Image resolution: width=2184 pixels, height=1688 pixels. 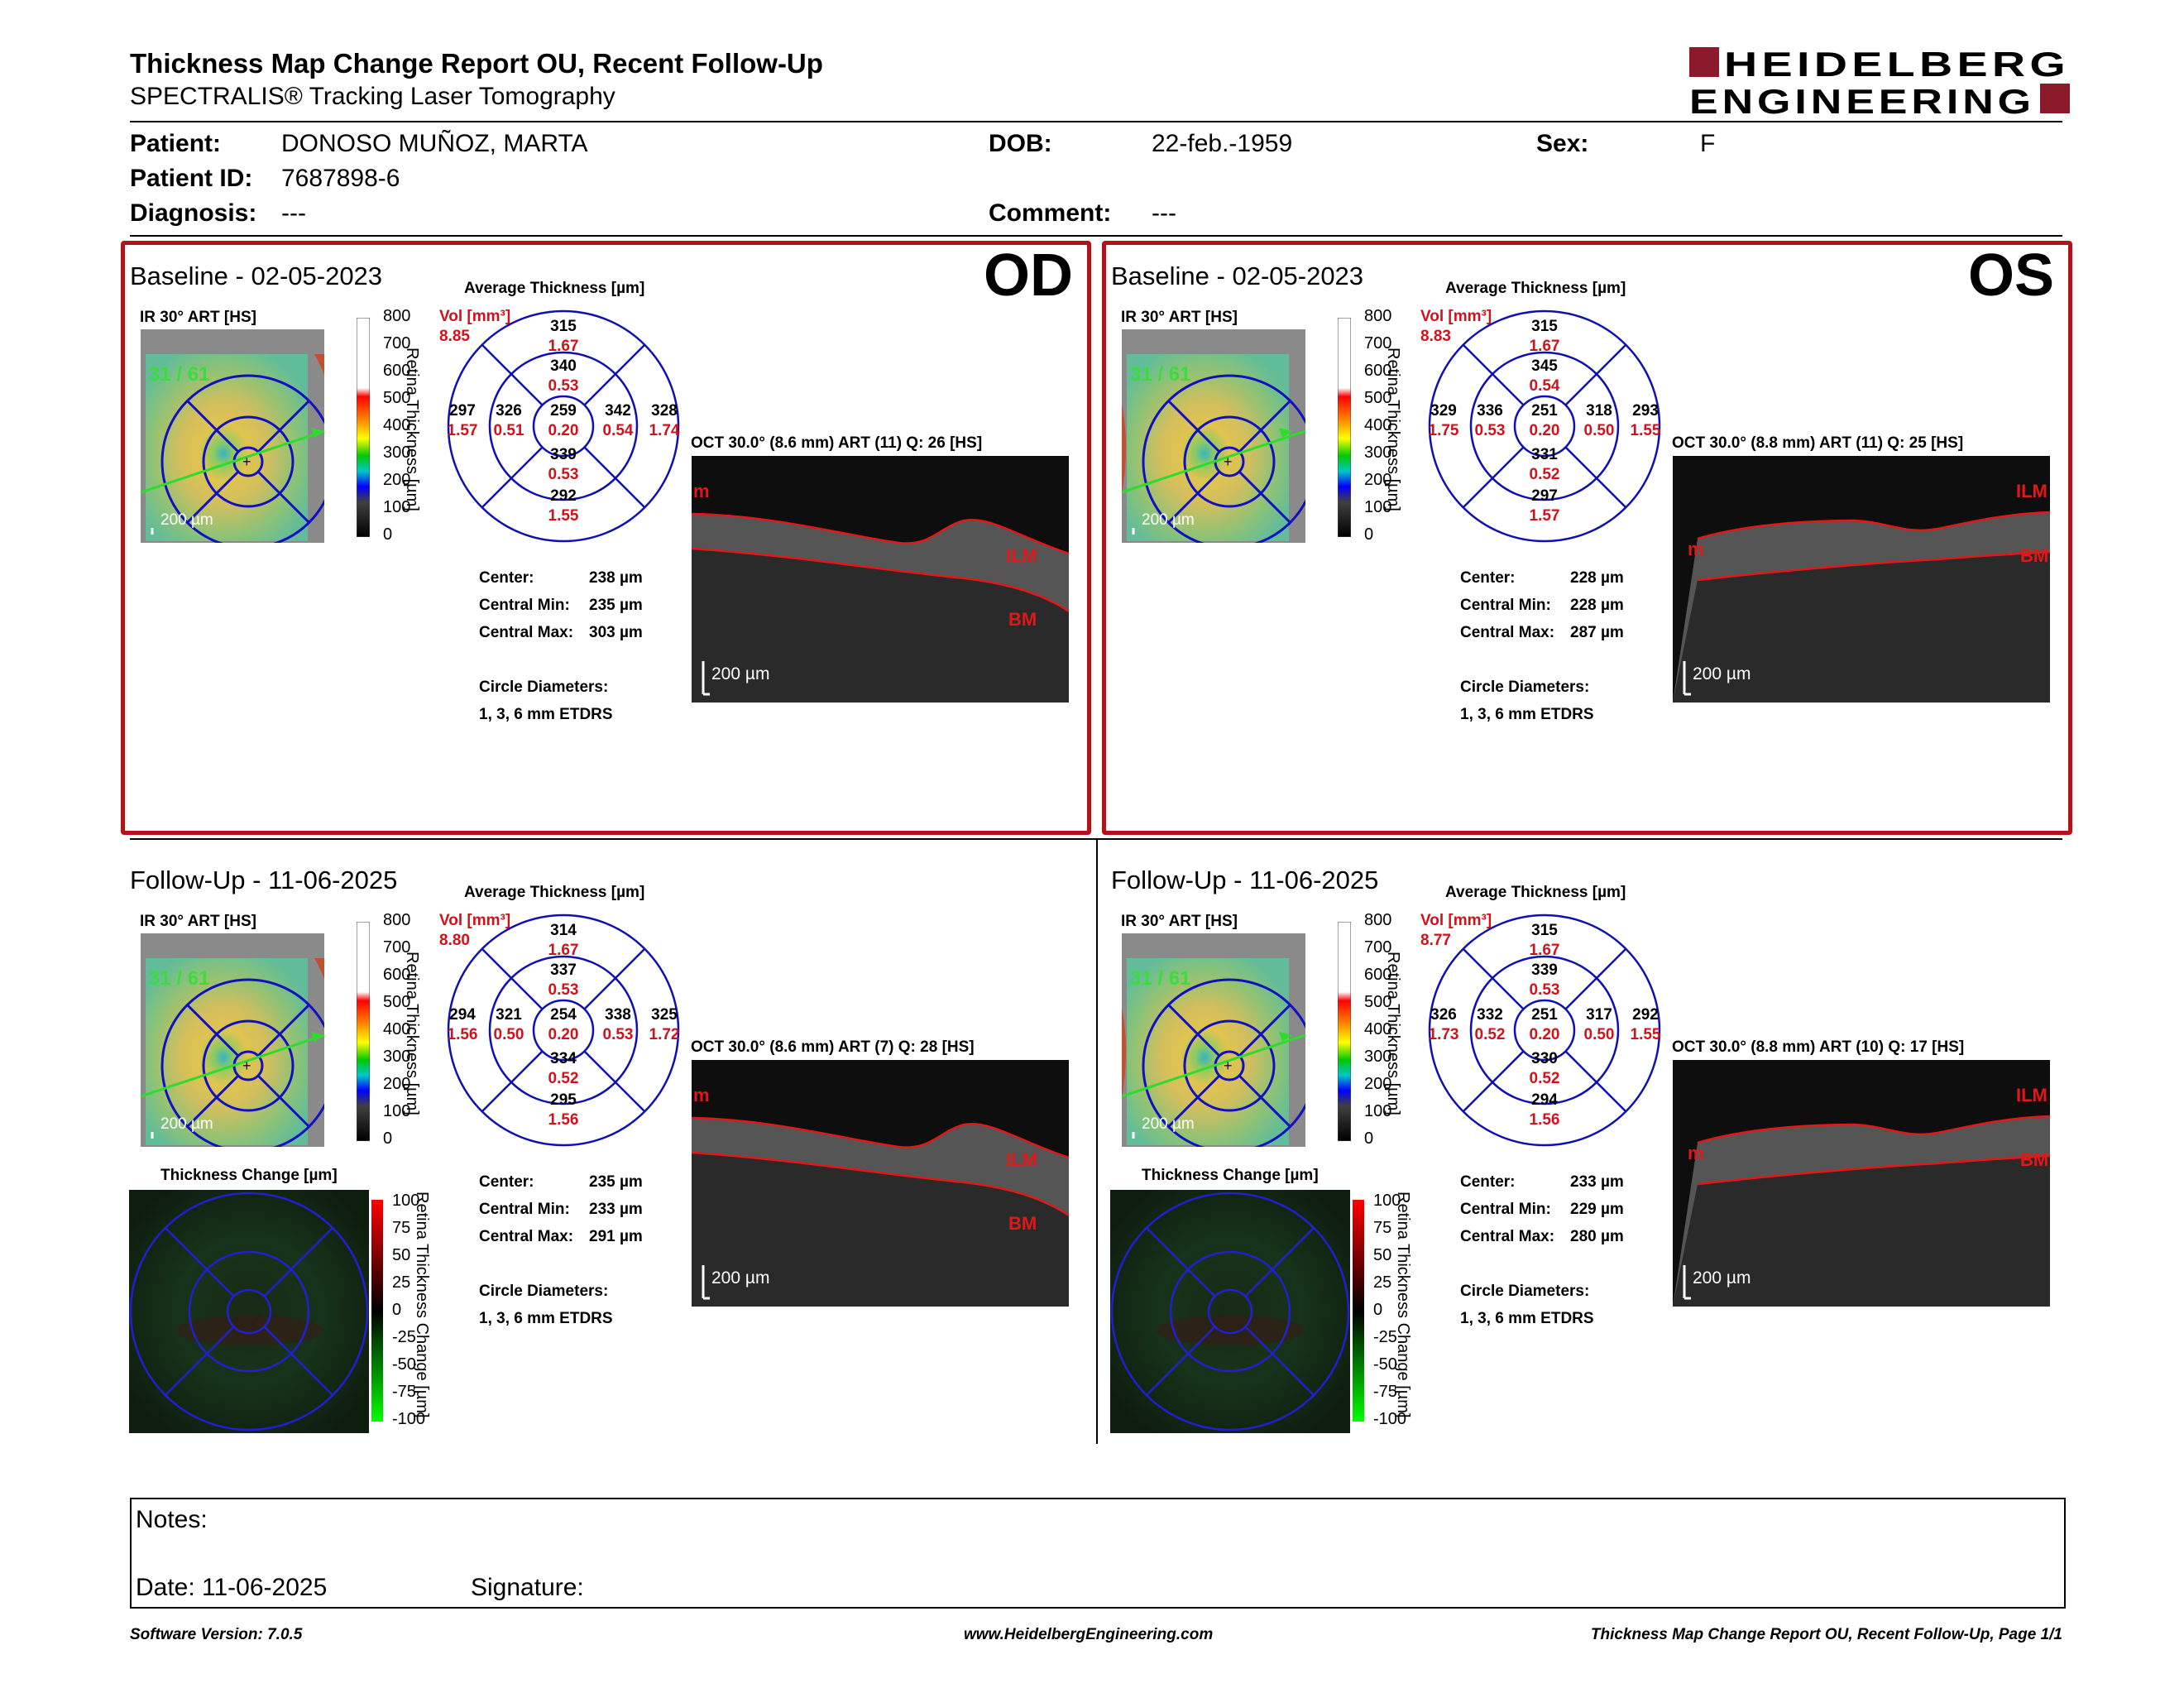 What do you see at coordinates (1708, 143) in the screenshot?
I see `sex-value: F` at bounding box center [1708, 143].